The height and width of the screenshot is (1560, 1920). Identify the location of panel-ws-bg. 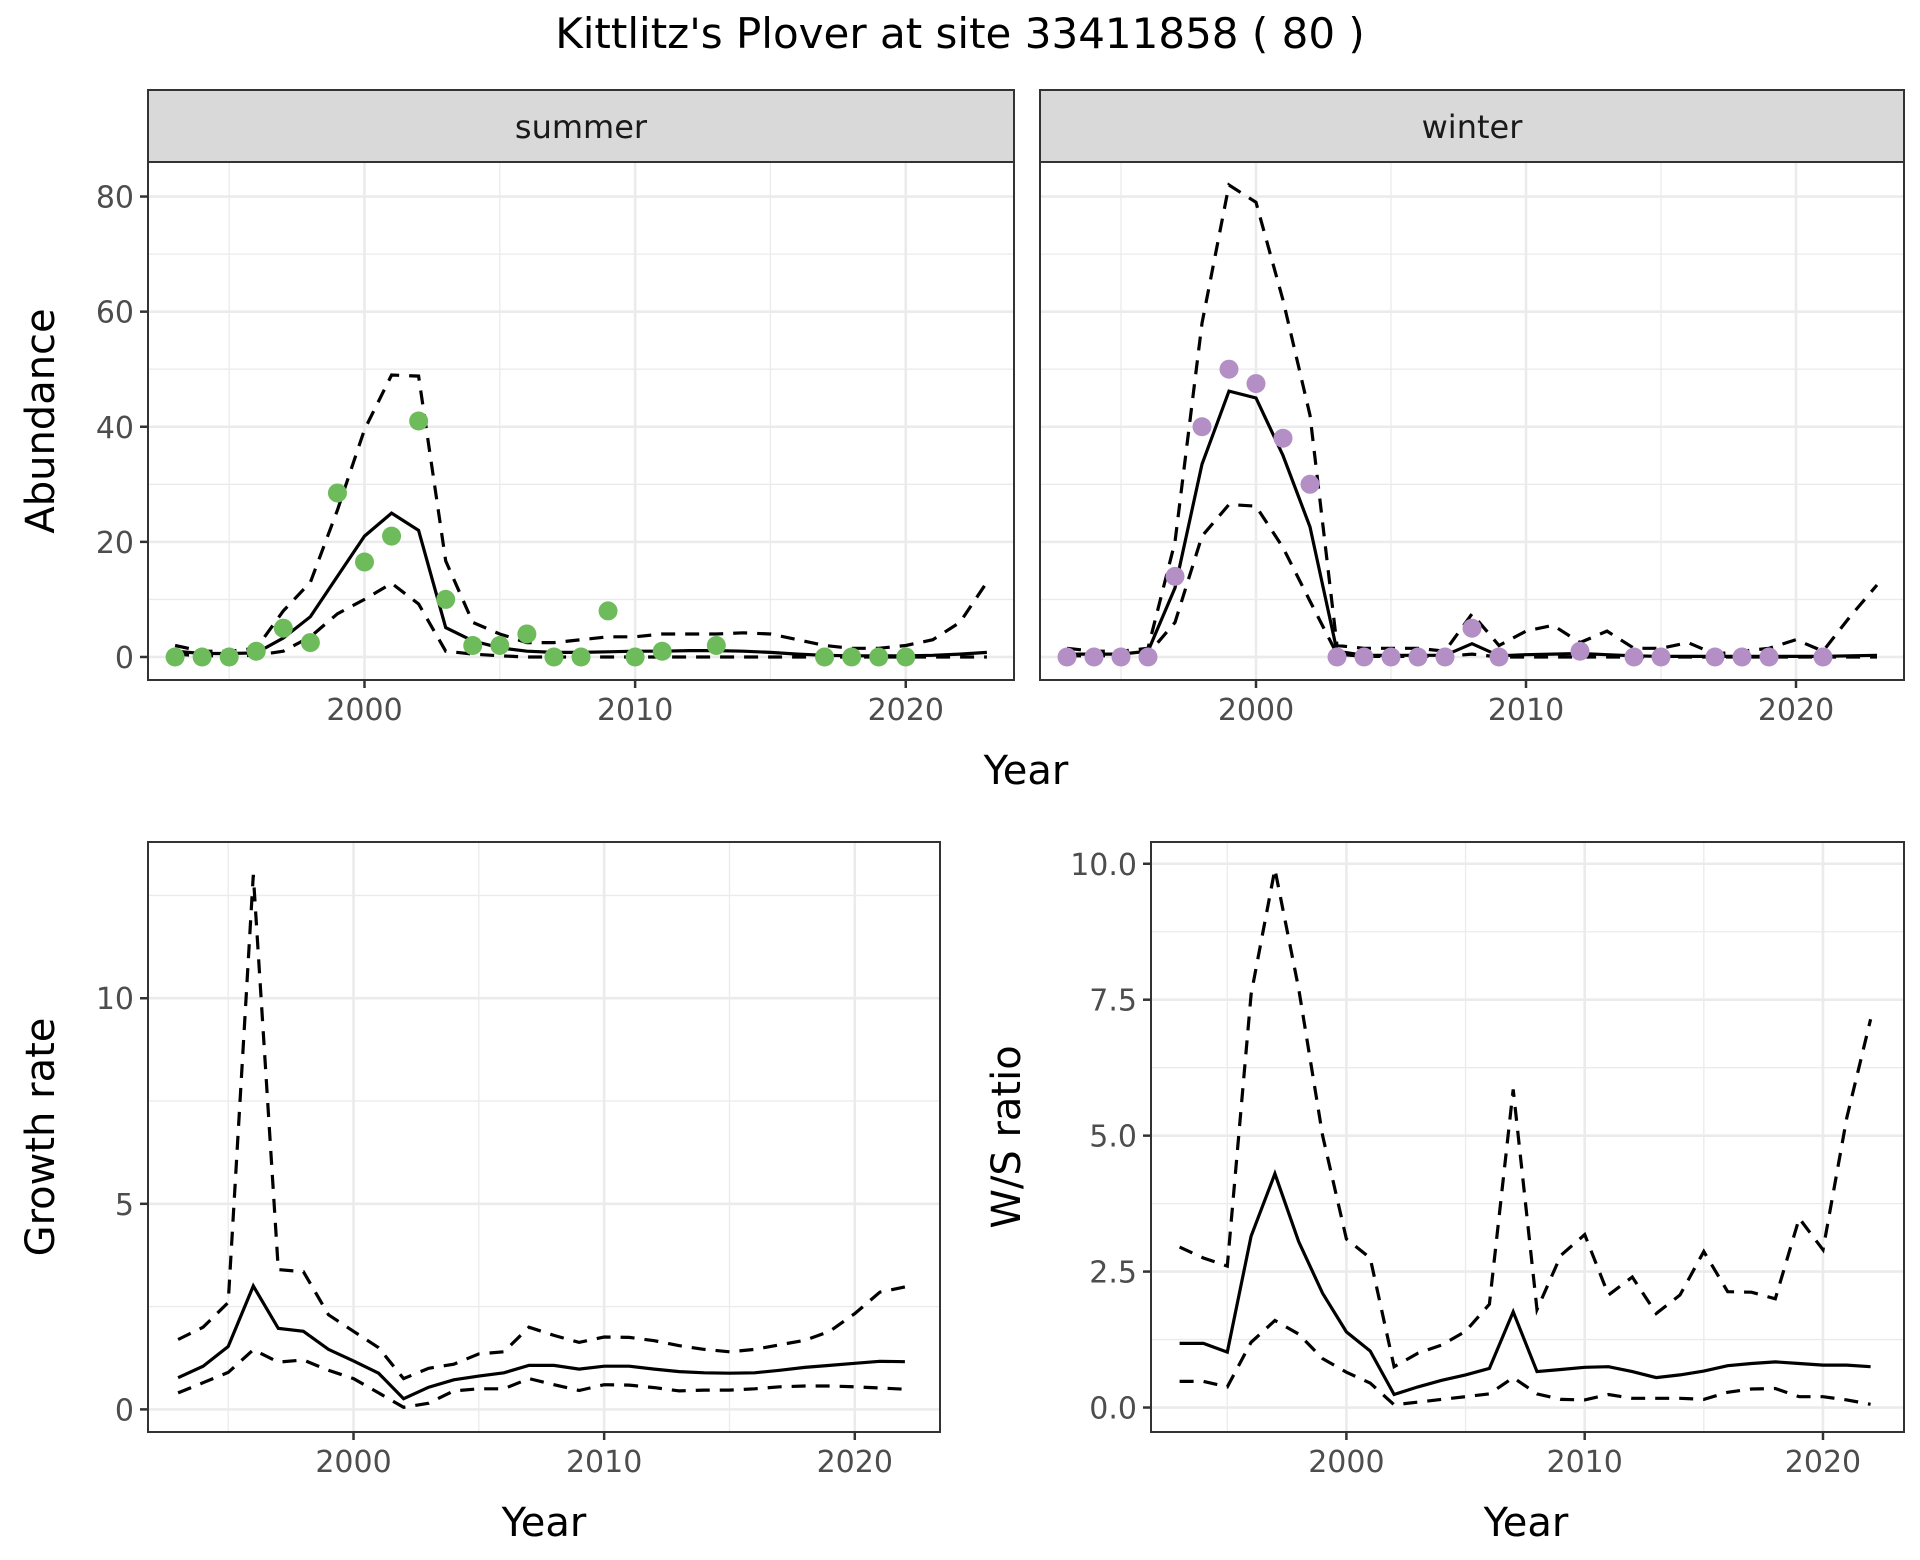
(1527, 1137).